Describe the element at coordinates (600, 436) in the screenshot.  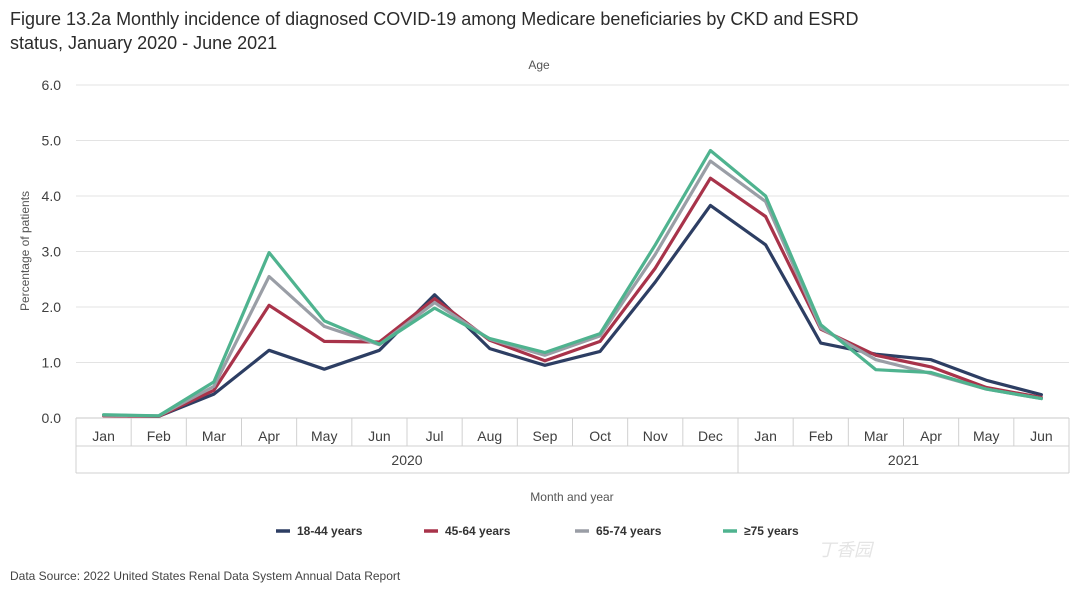
I see `x-tick-label: Oct` at that location.